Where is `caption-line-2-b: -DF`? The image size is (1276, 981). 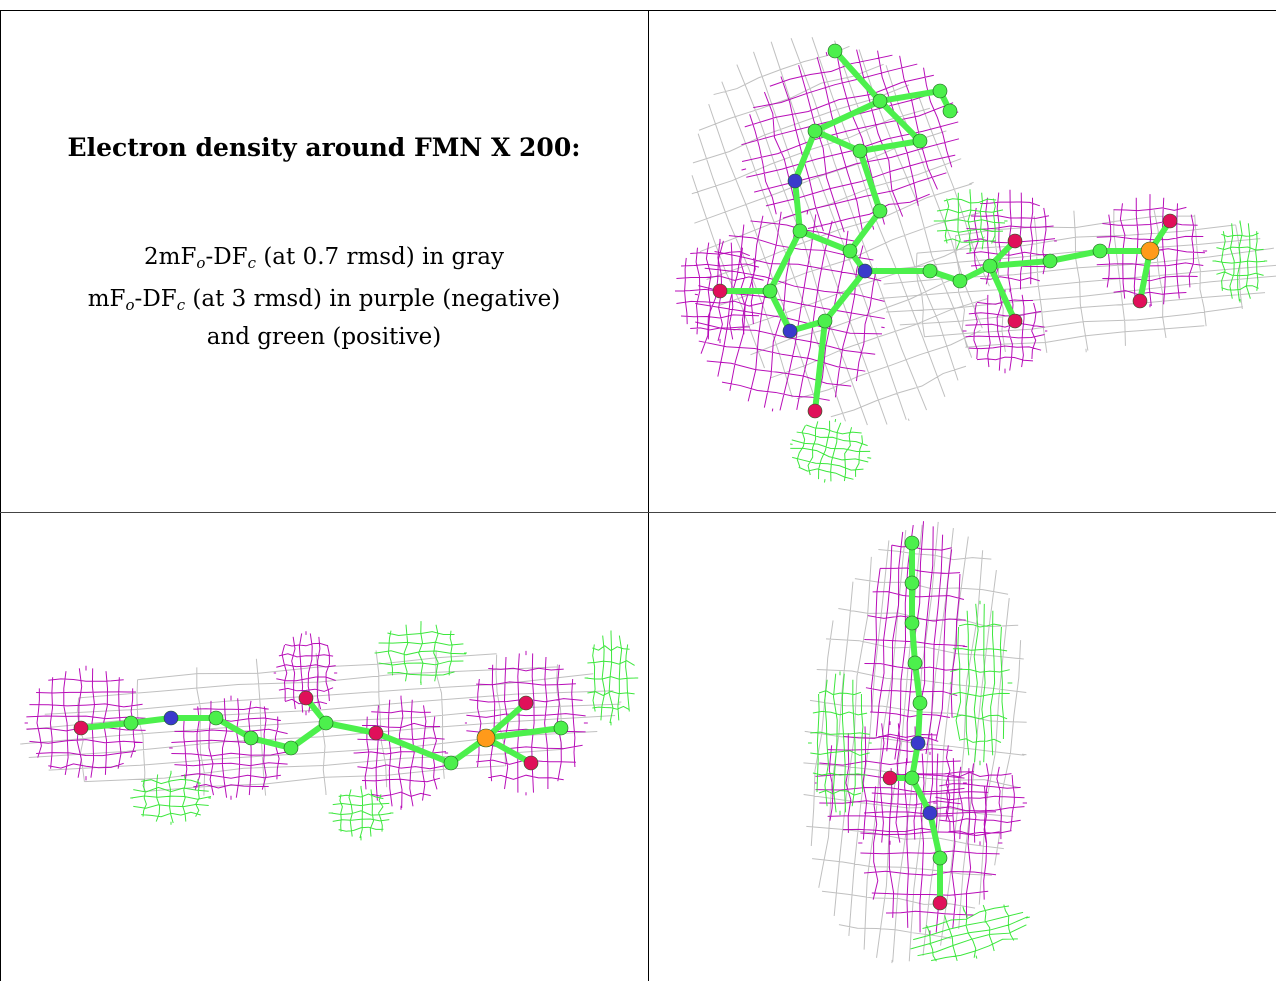 caption-line-2-b: -DF is located at coordinates (155, 299).